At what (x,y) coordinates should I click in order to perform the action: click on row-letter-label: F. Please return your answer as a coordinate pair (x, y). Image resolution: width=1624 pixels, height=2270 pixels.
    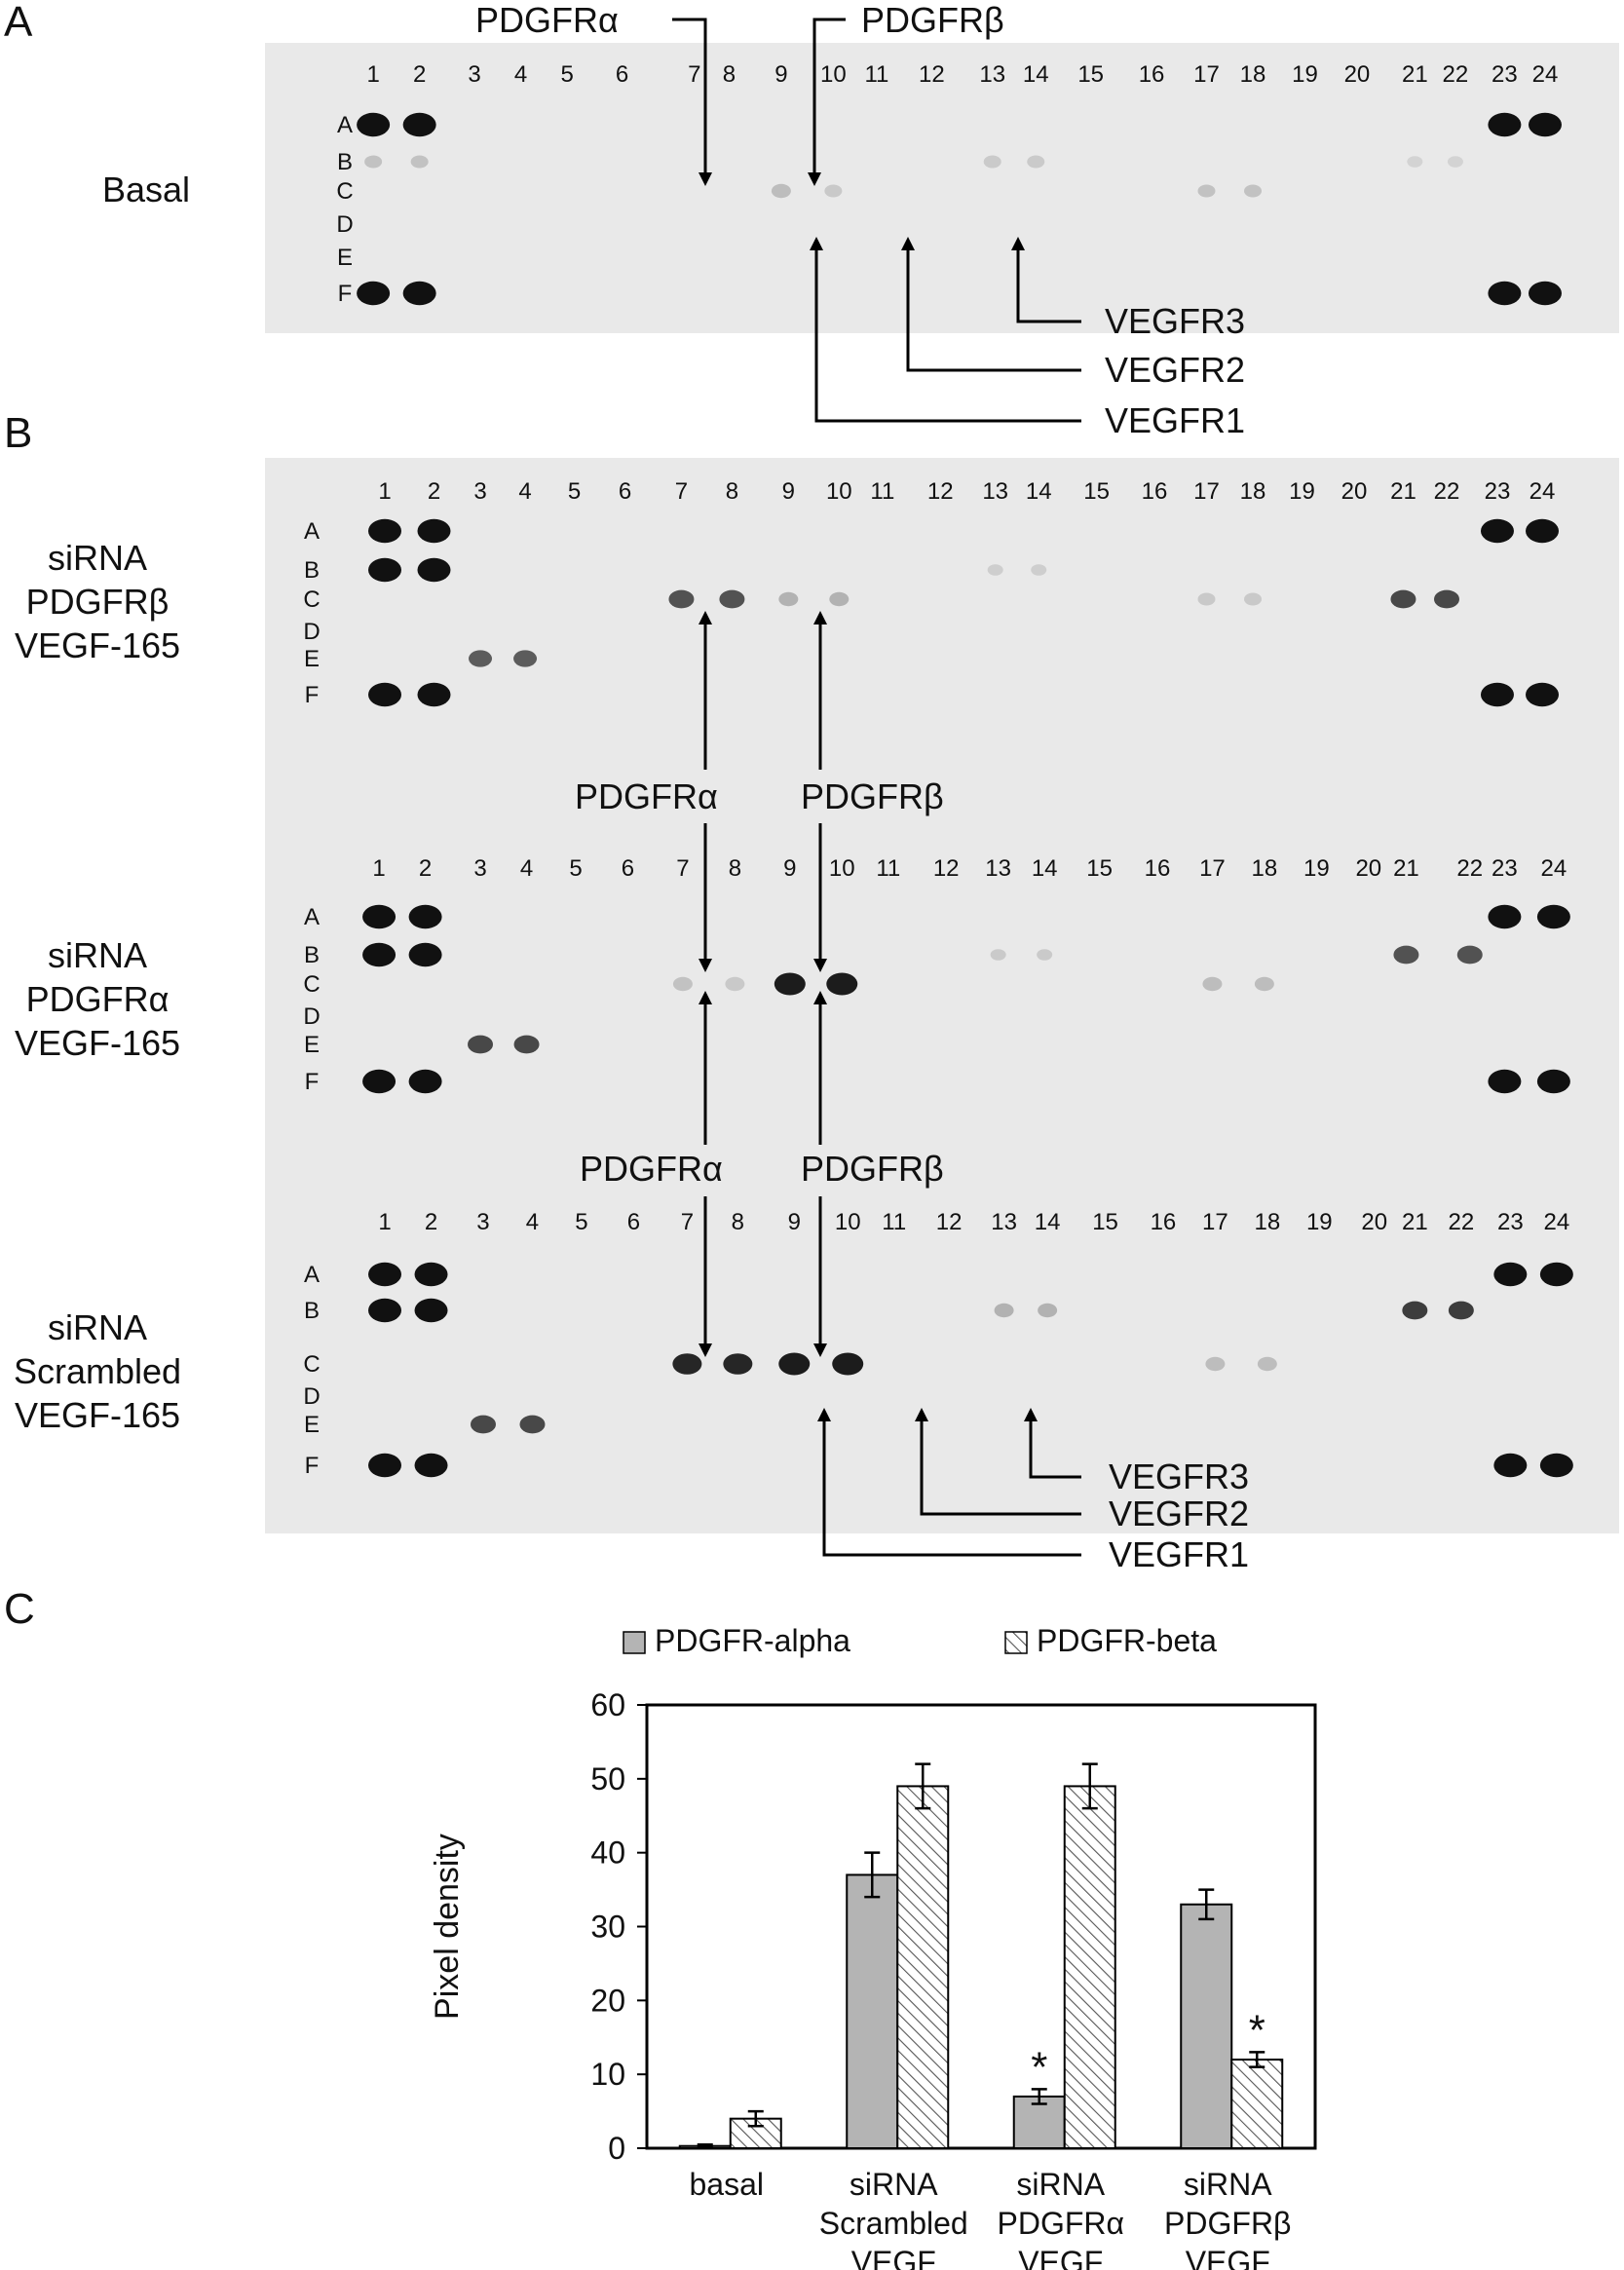
    Looking at the image, I should click on (312, 695).